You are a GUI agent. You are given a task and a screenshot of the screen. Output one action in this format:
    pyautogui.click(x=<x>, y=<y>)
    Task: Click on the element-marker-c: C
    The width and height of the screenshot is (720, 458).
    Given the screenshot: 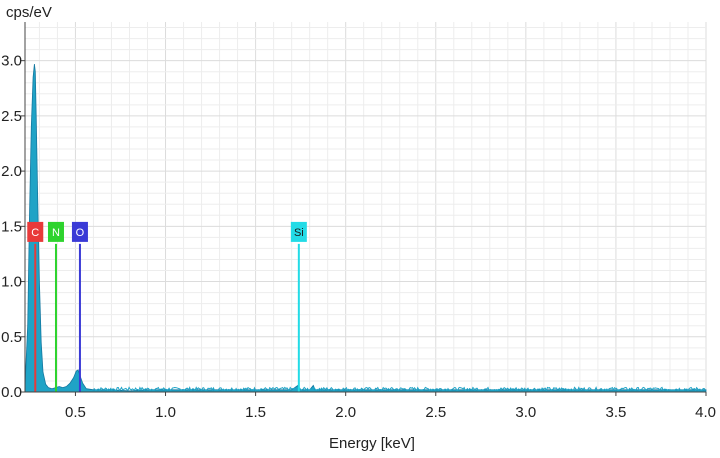 What is the action you would take?
    pyautogui.click(x=35, y=306)
    